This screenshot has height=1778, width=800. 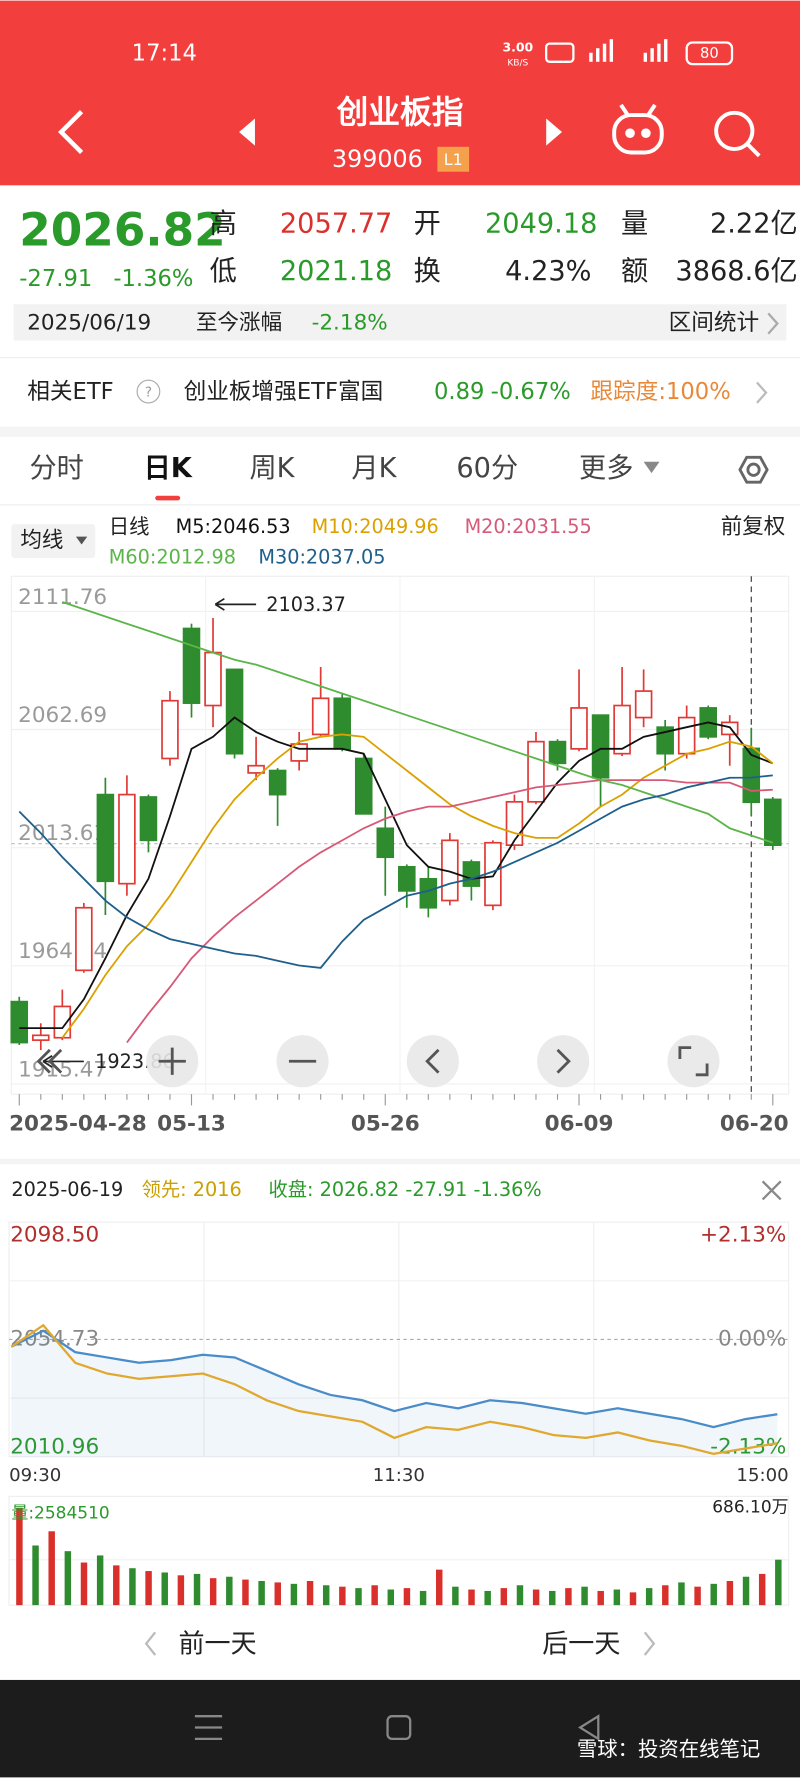 What do you see at coordinates (217, 1644) in the screenshot?
I see `prev-day: 前一天` at bounding box center [217, 1644].